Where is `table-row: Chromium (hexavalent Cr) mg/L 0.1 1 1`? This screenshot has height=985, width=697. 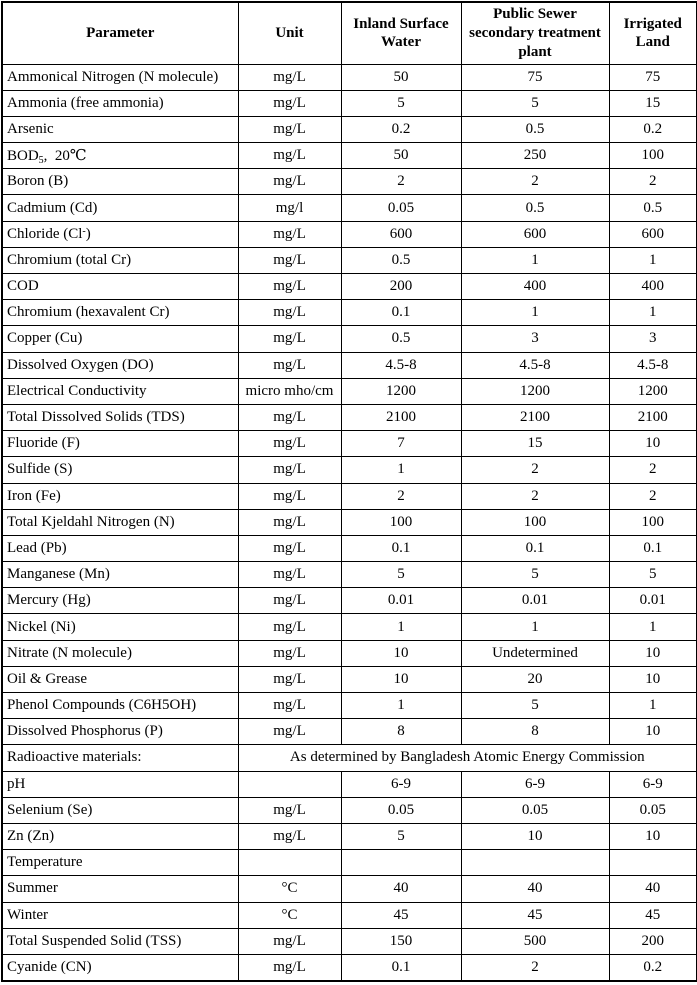 table-row: Chromium (hexavalent Cr) mg/L 0.1 1 1 is located at coordinates (349, 313).